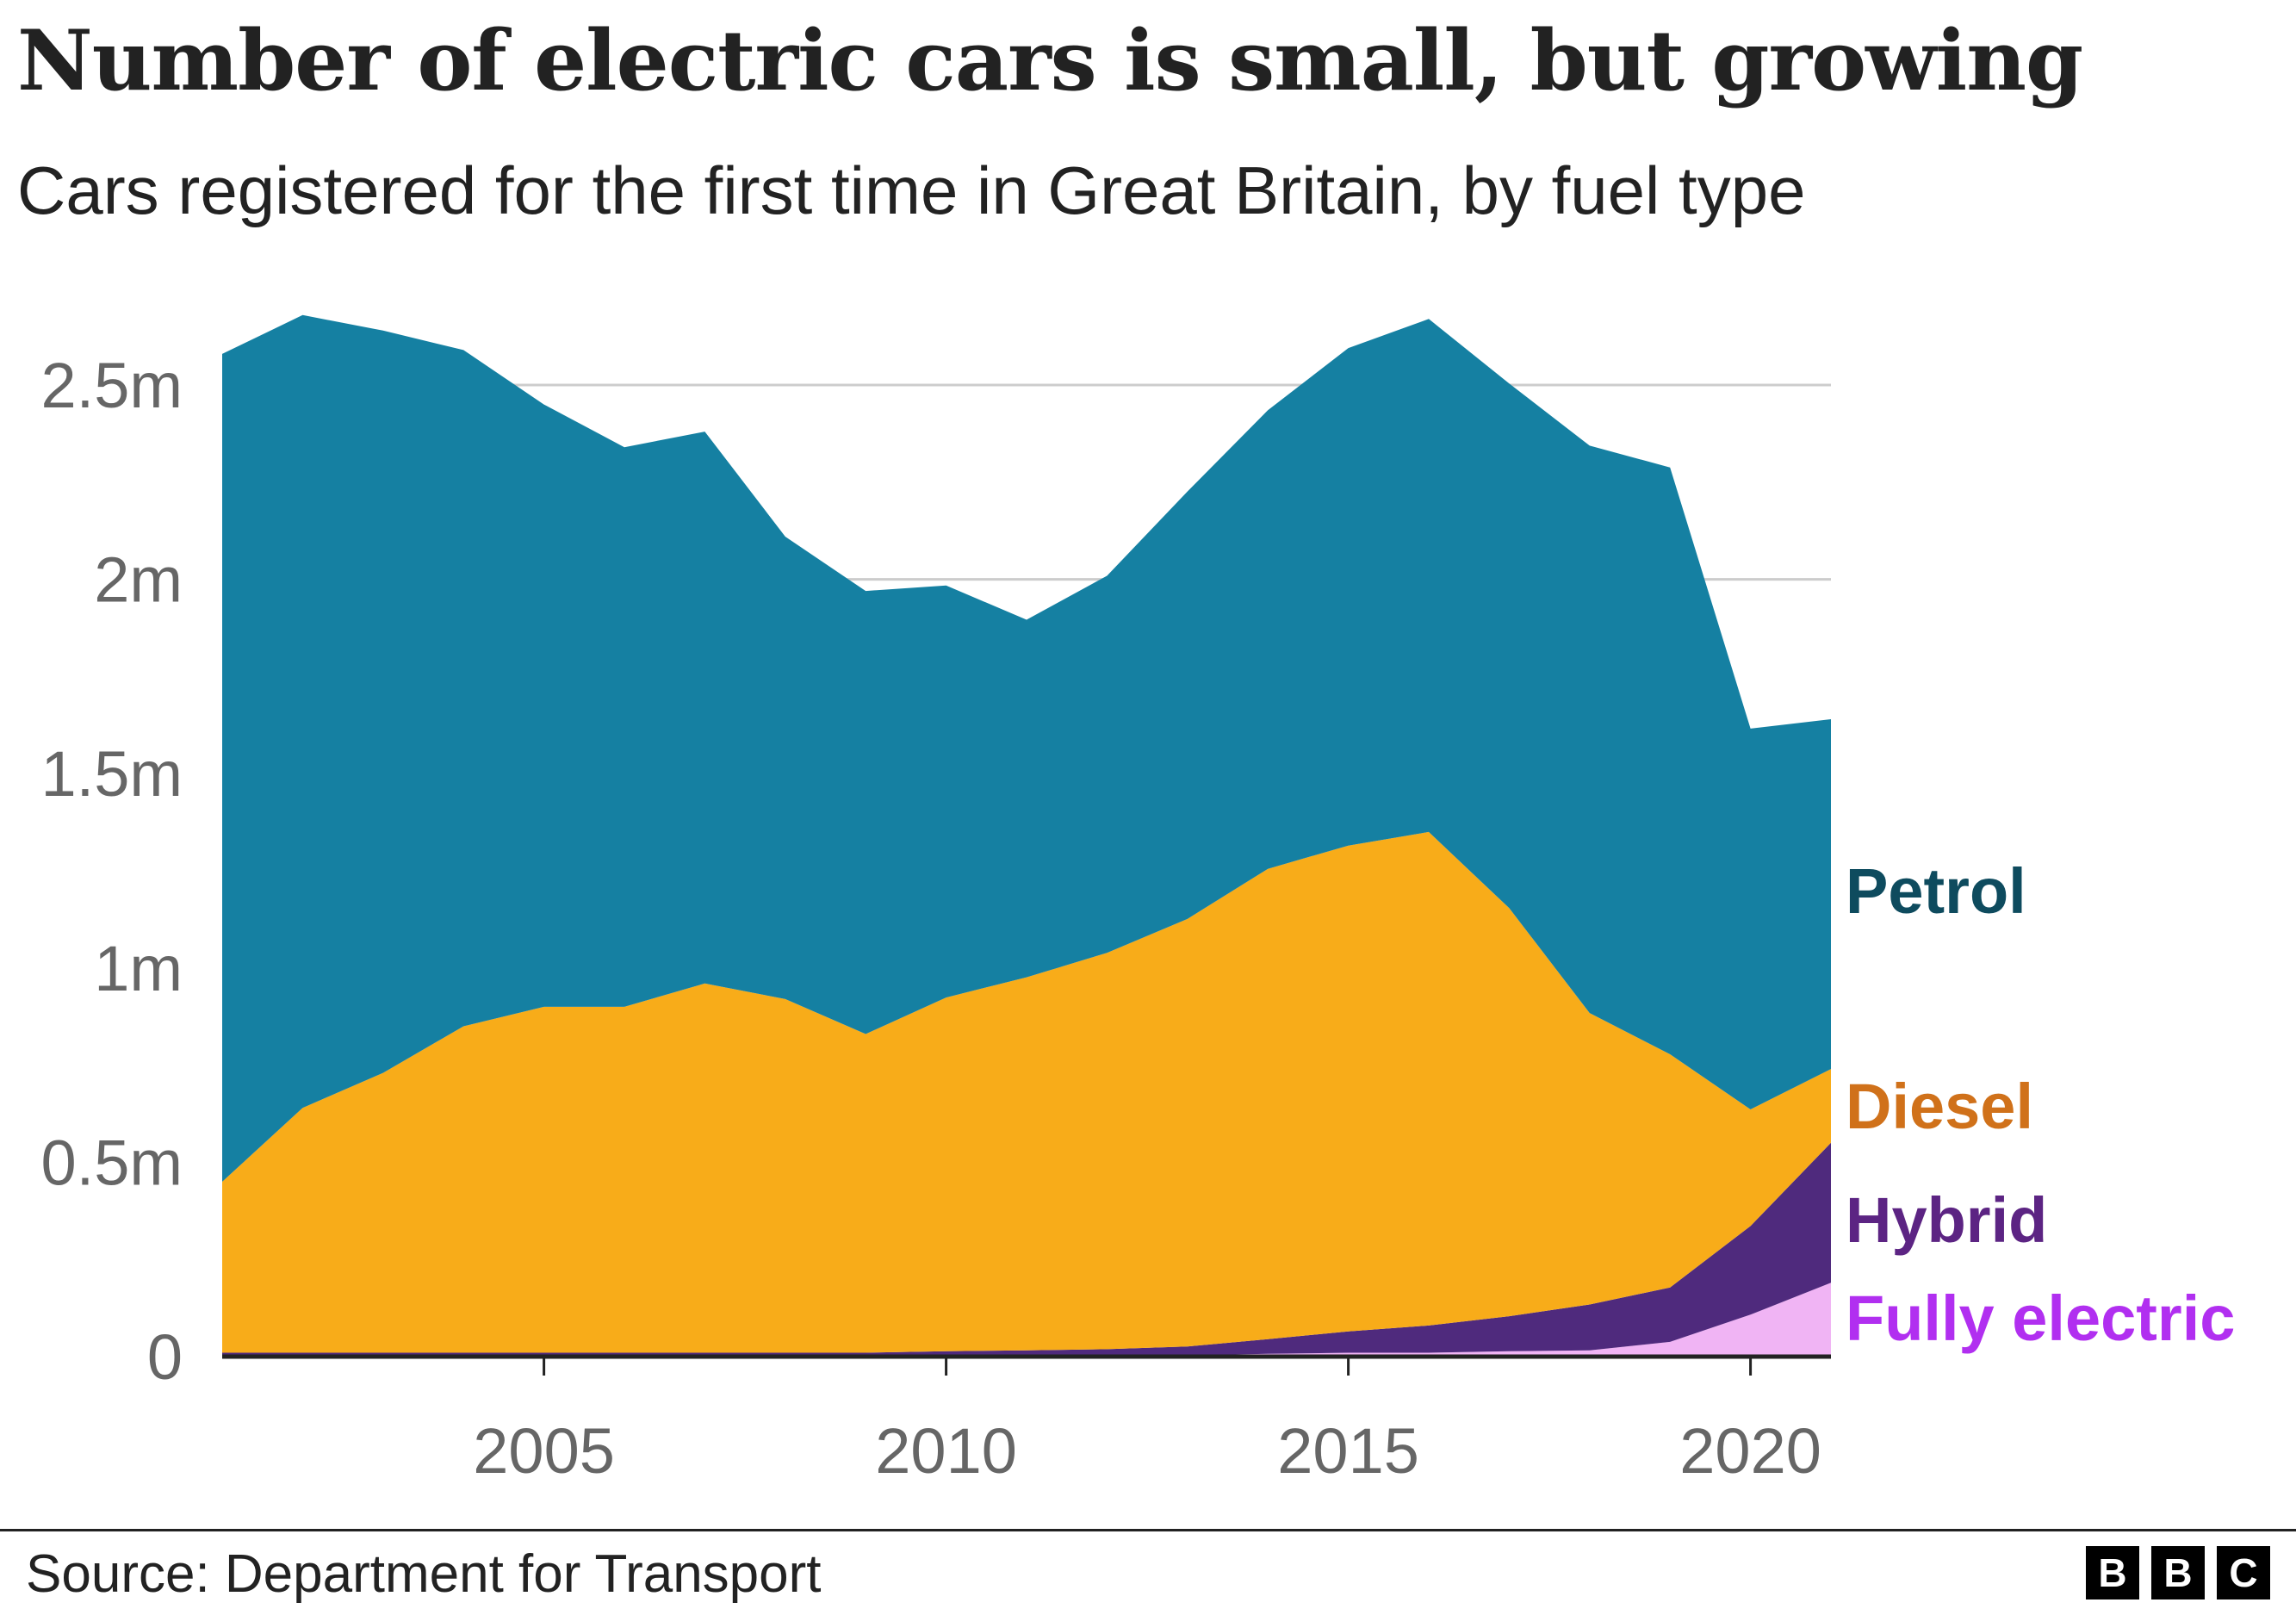 The height and width of the screenshot is (1615, 2296). I want to click on x-tick-label: 2020, so click(1750, 1451).